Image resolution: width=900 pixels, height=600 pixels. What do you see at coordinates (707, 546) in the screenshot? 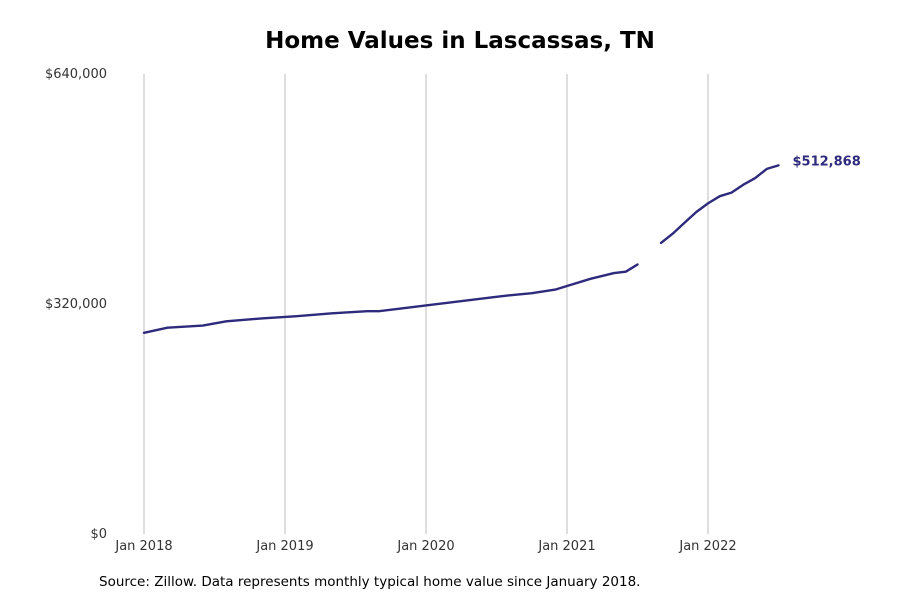
I see `x-tick-label: Jan 2022` at bounding box center [707, 546].